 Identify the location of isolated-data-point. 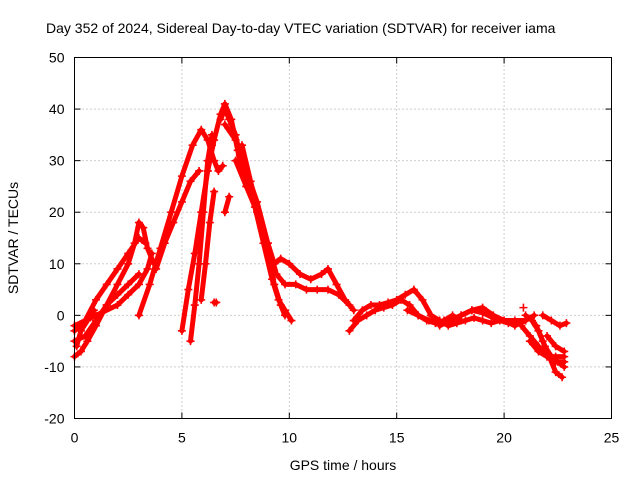
(523, 307).